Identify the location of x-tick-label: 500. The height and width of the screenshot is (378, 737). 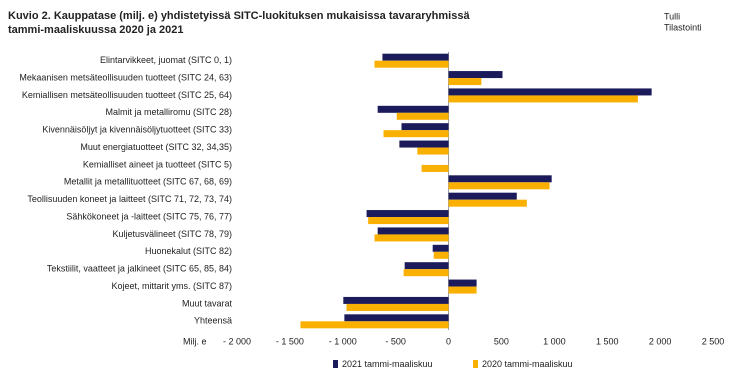
(501, 341).